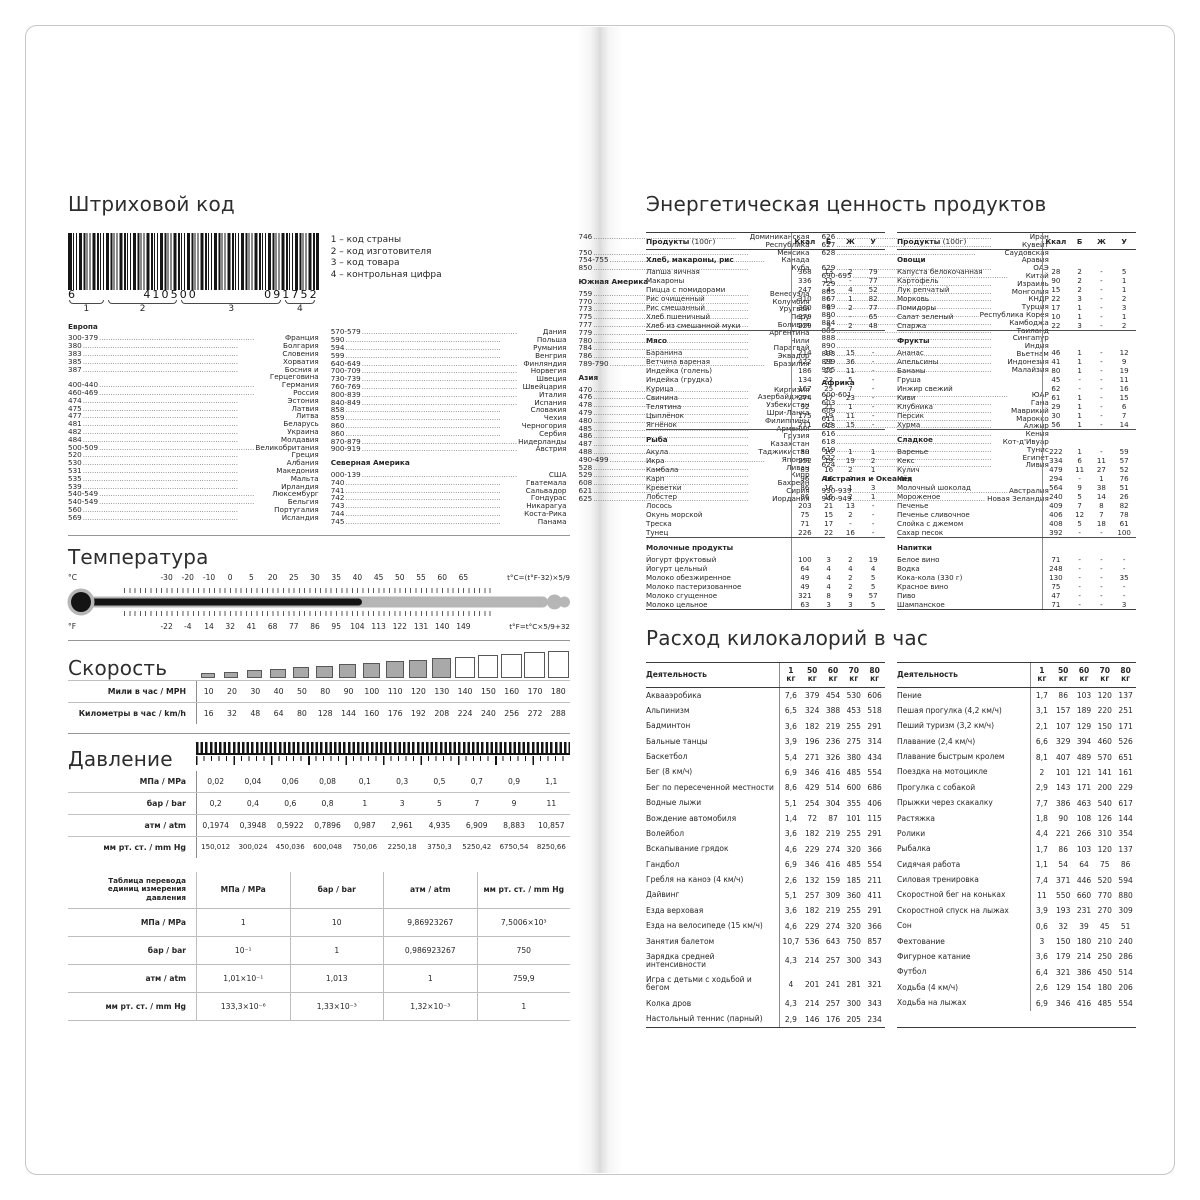 Image resolution: width=1200 pixels, height=1200 pixels. What do you see at coordinates (588, 377) in the screenshot?
I see `country-group-header: Азия` at bounding box center [588, 377].